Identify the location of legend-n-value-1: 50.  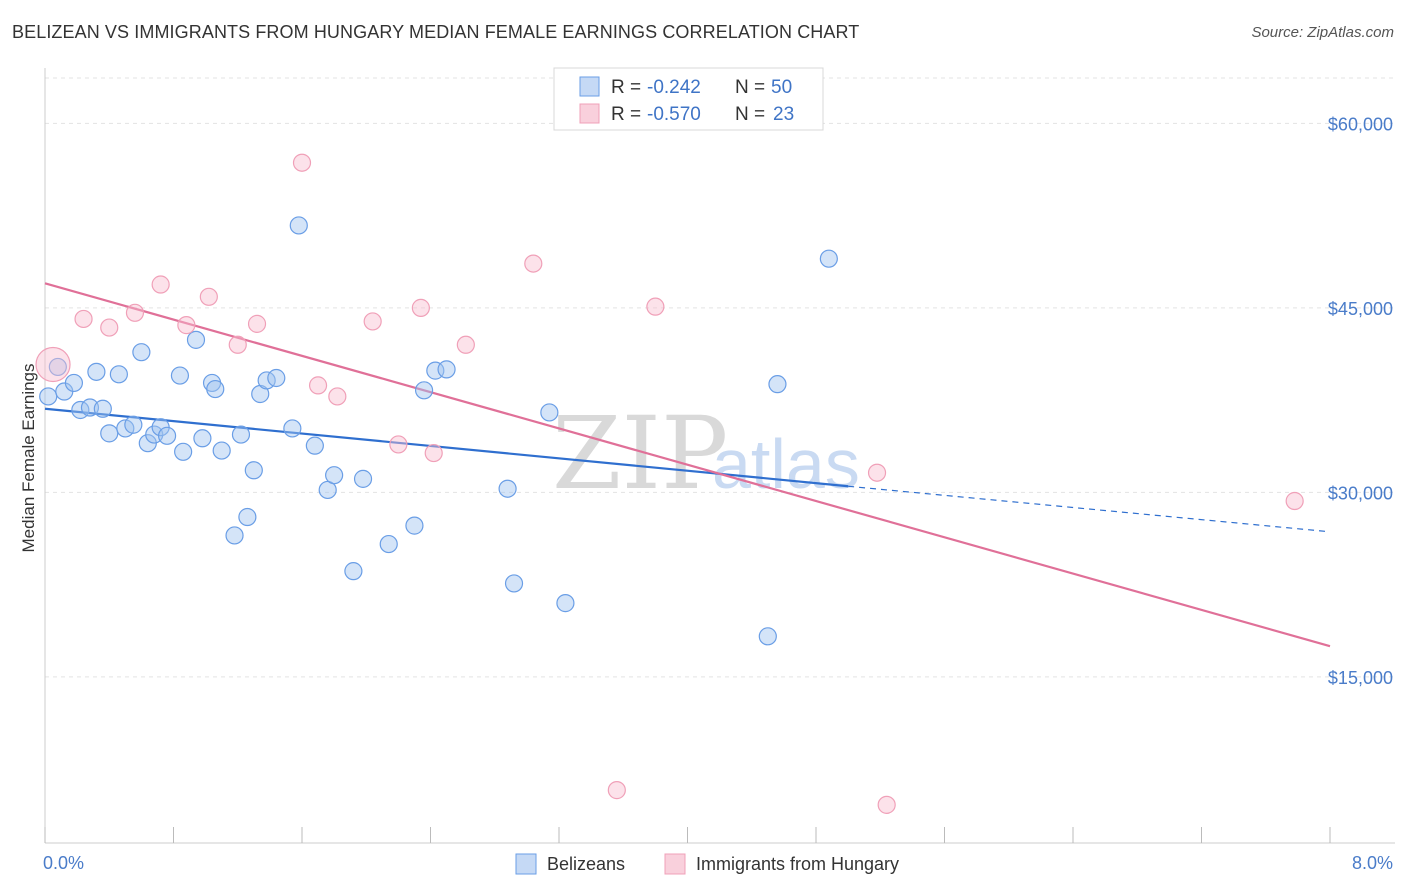
(781, 87).